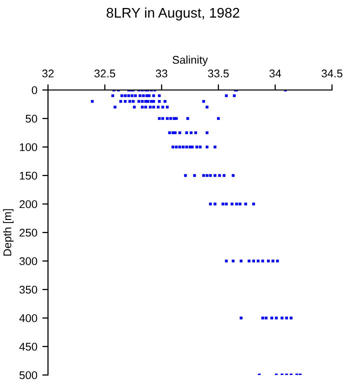  Describe the element at coordinates (332, 74) in the screenshot. I see `x-tick-label: 34.5` at that location.